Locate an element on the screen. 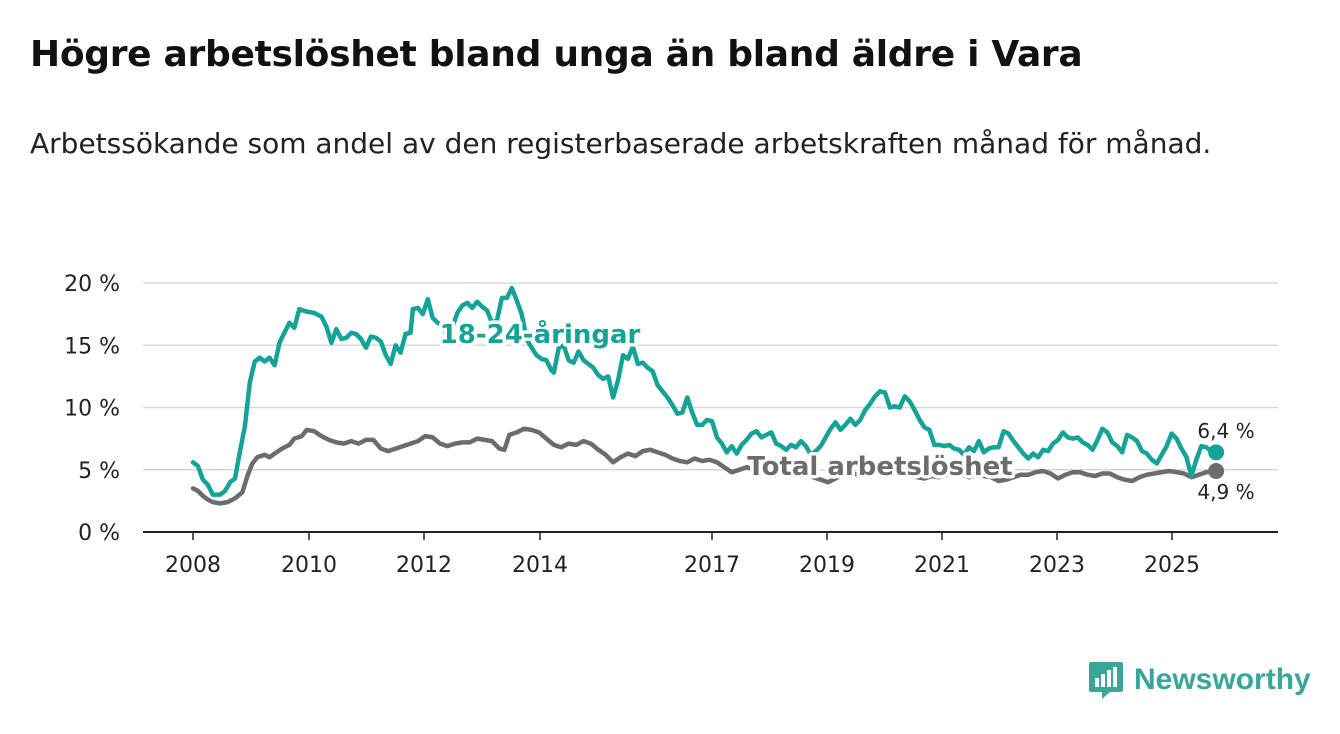 The image size is (1340, 734). end-label-youth: 6,4 %6,4 % is located at coordinates (1226, 431).